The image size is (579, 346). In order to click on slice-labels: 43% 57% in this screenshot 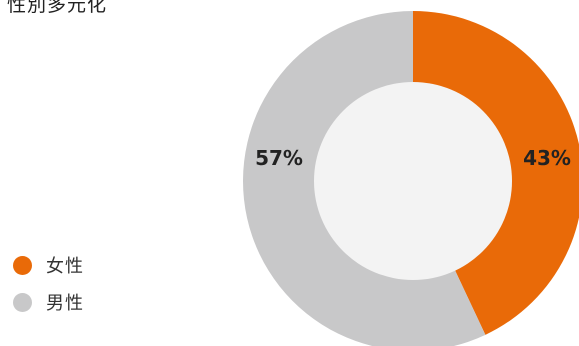, I will do `click(413, 158)`.